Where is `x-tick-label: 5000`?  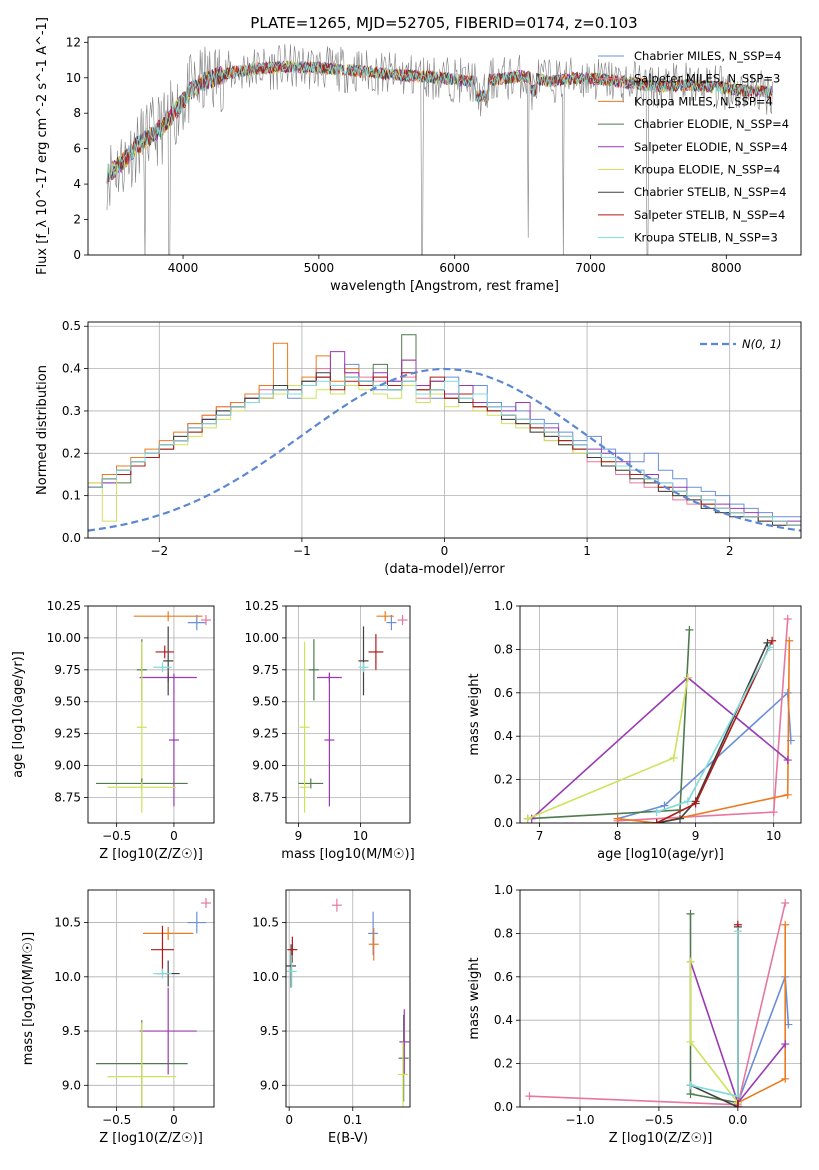 x-tick-label: 5000 is located at coordinates (319, 268).